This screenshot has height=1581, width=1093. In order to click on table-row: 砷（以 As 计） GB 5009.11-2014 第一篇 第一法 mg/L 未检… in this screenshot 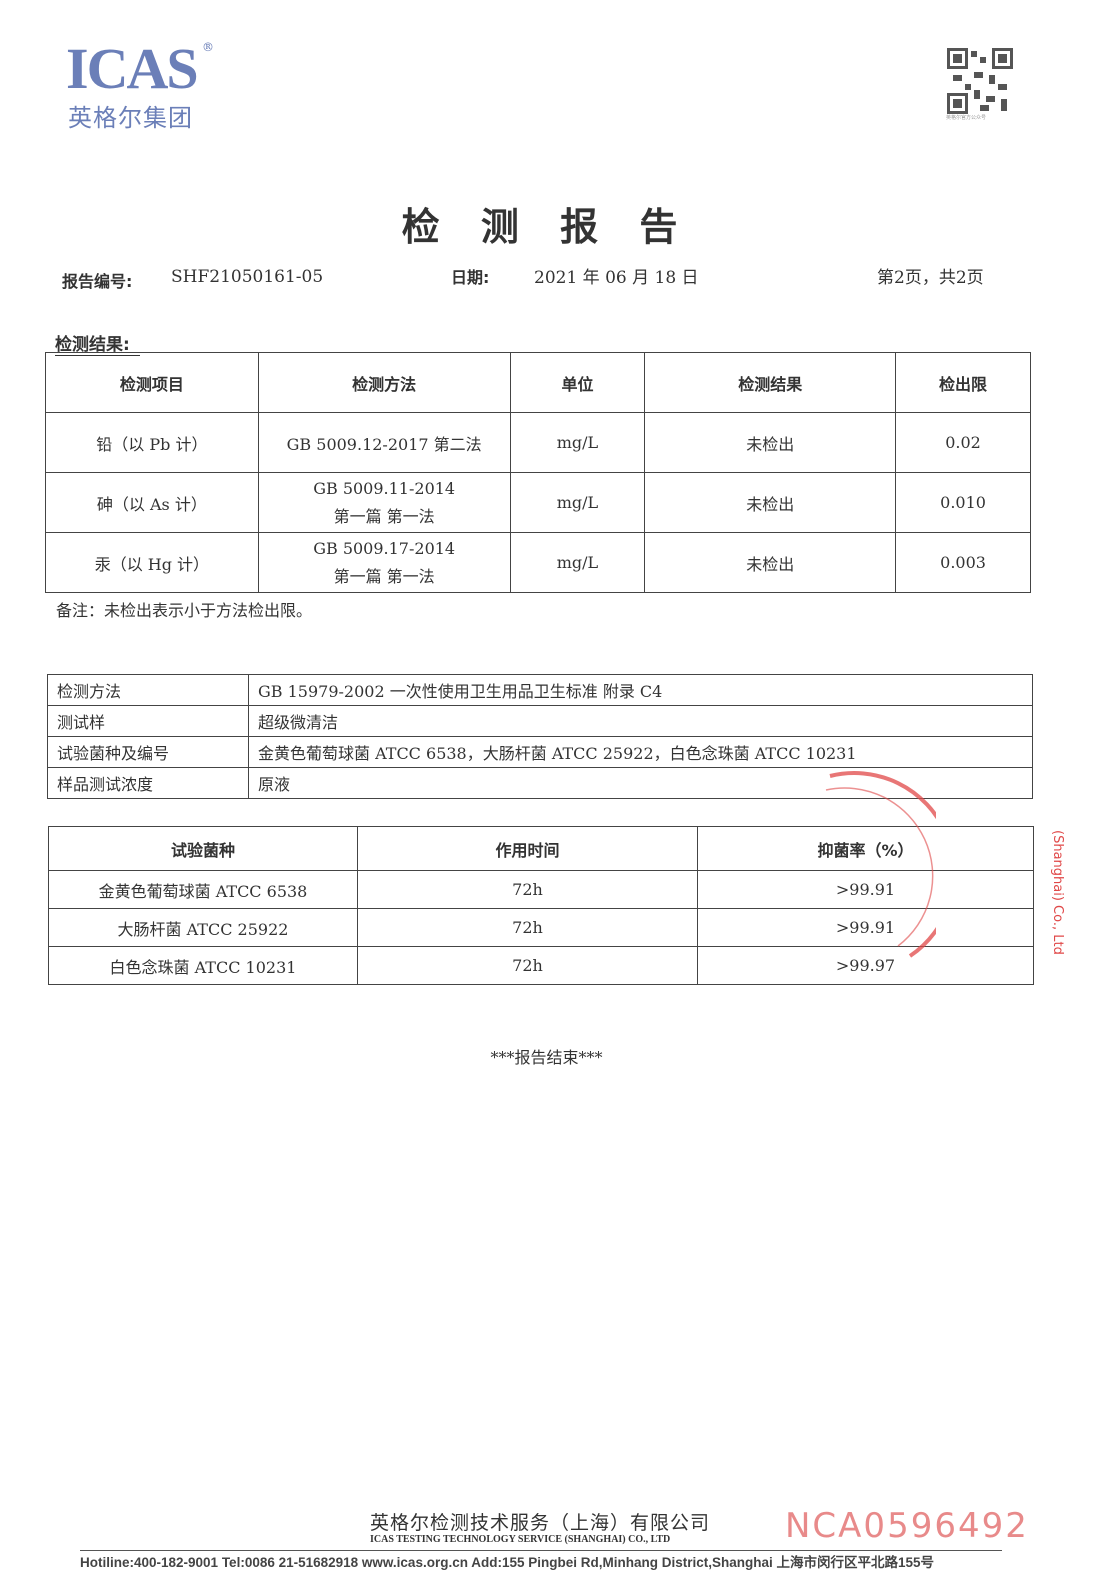, I will do `click(538, 502)`.